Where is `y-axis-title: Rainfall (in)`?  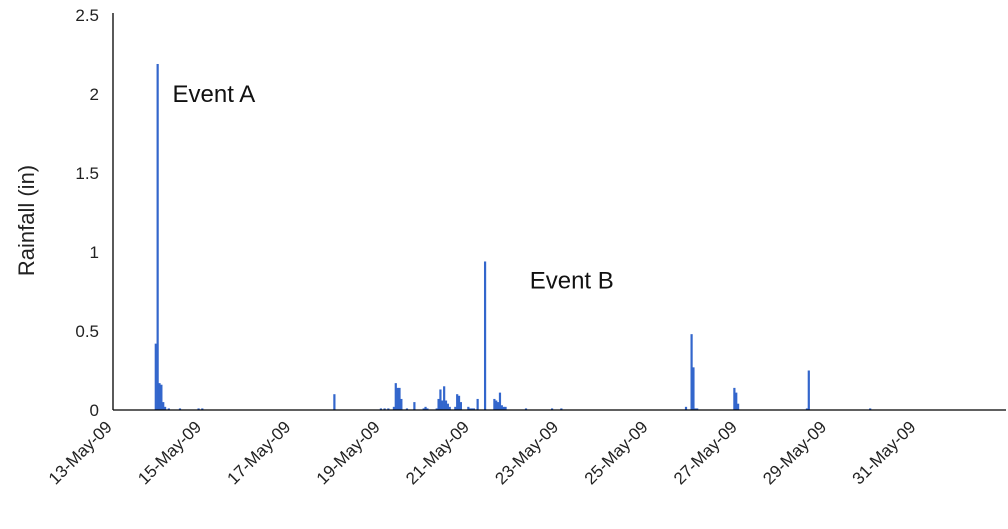 y-axis-title: Rainfall (in) is located at coordinates (26, 220).